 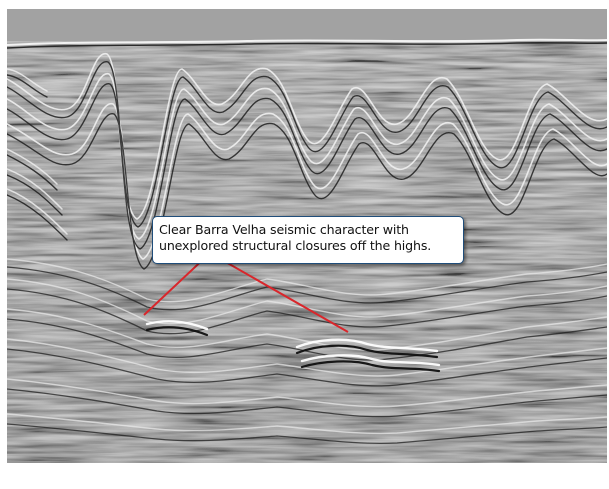 I want to click on pointer-line-right, so click(x=279, y=292).